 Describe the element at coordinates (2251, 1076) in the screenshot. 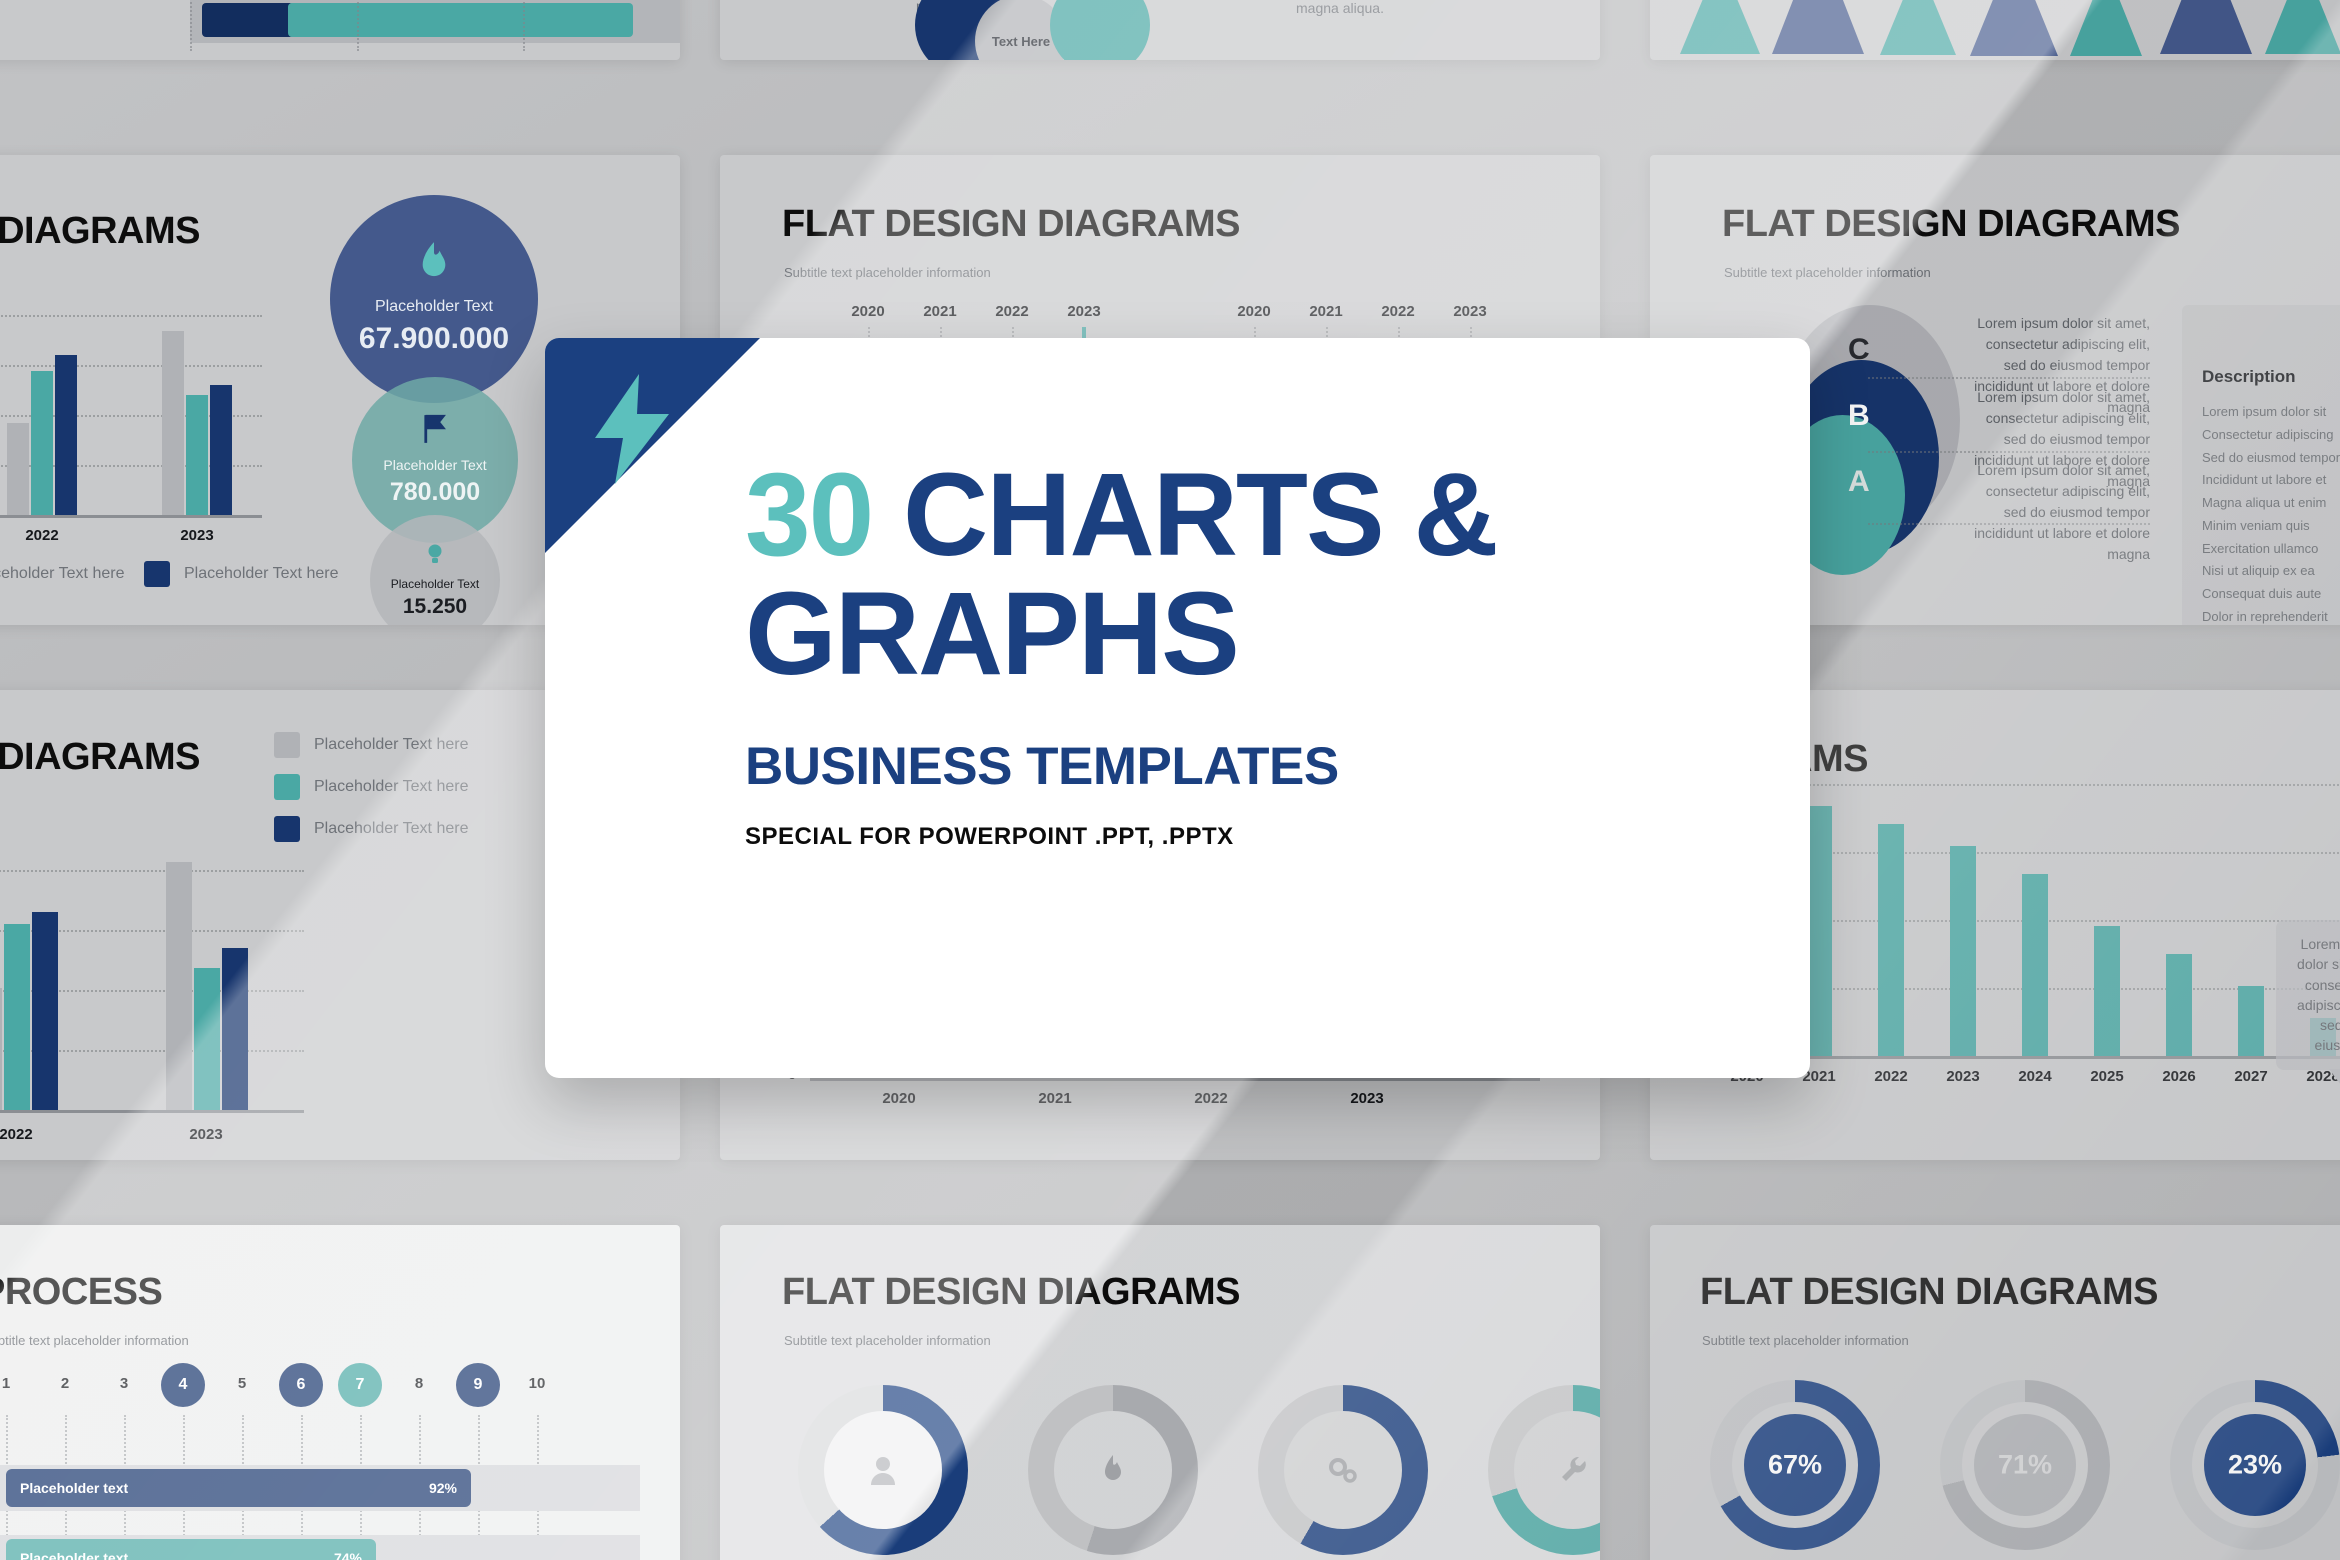

I see `x-tick-label: 2027` at that location.